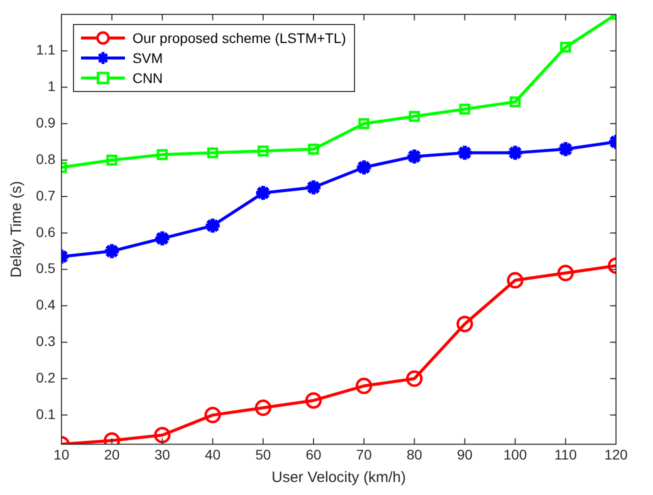 The height and width of the screenshot is (495, 653). What do you see at coordinates (414, 454) in the screenshot?
I see `x-tick-label: 80` at bounding box center [414, 454].